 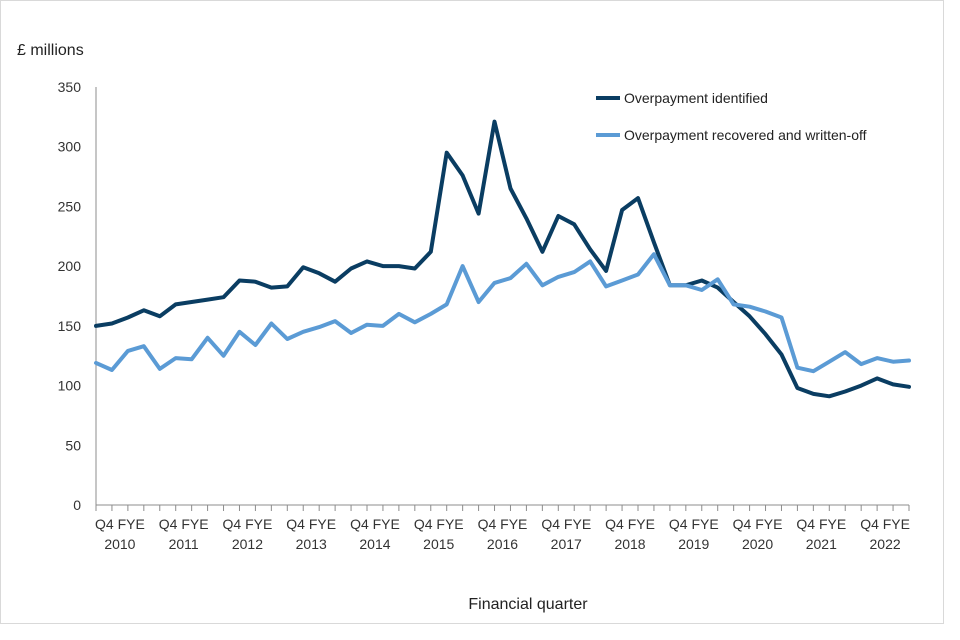 I want to click on y-tick-label: 300, so click(x=70, y=147).